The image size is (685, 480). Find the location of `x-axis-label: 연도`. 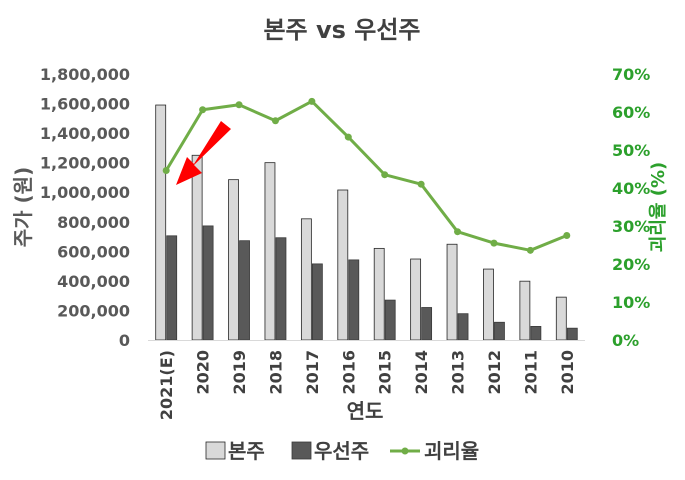

x-axis-label: 연도 is located at coordinates (365, 411).